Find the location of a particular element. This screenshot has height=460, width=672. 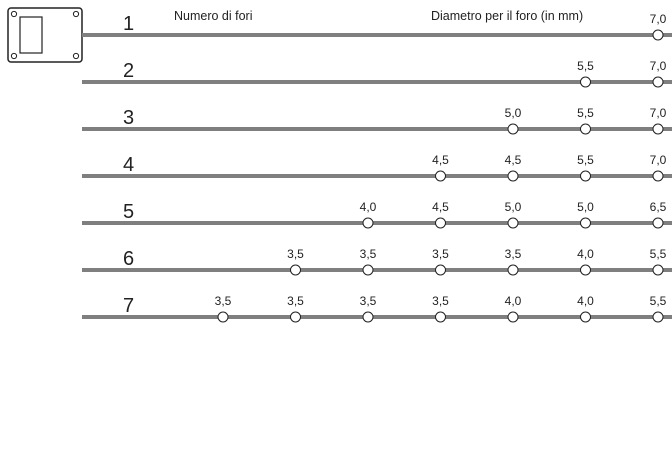

bar-row-4: 4 4,5 4,5 5,5 7,0 is located at coordinates (377, 167).